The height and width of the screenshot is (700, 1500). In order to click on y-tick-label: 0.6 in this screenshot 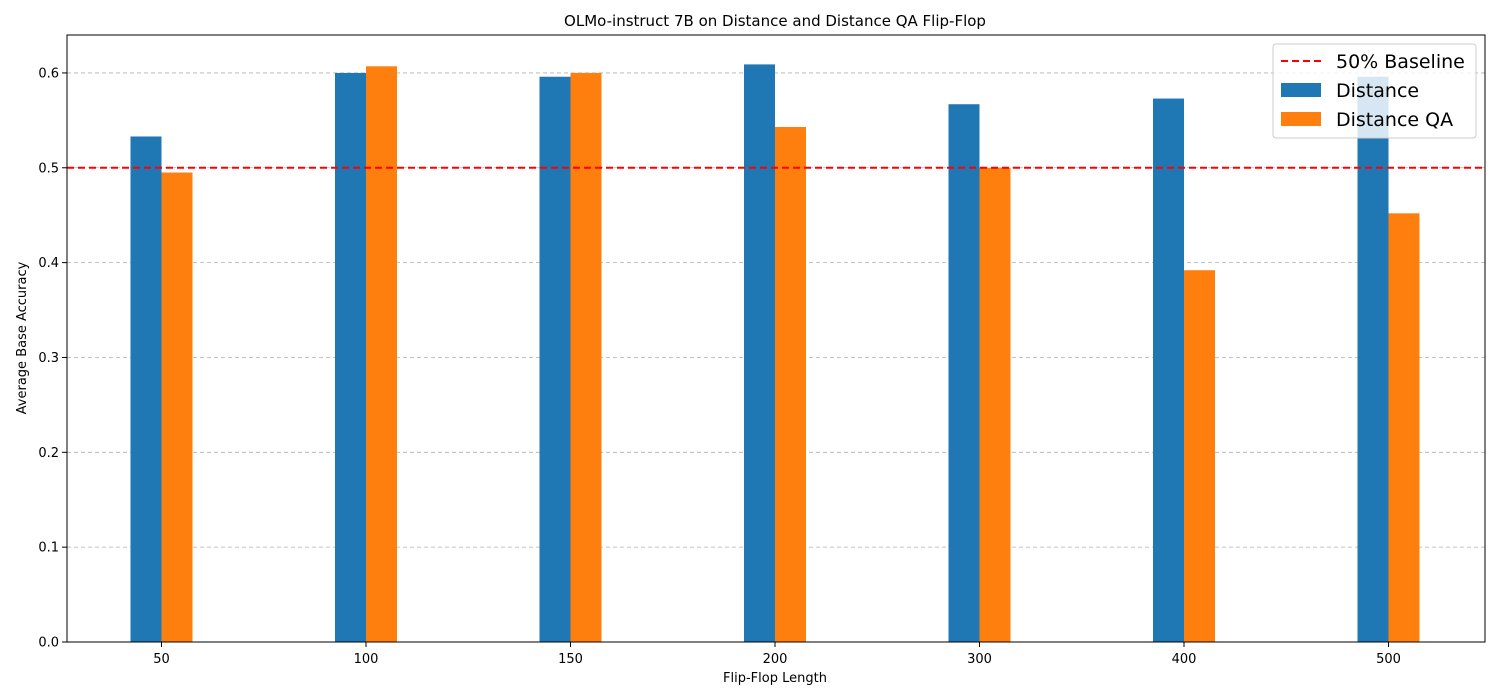, I will do `click(48, 73)`.